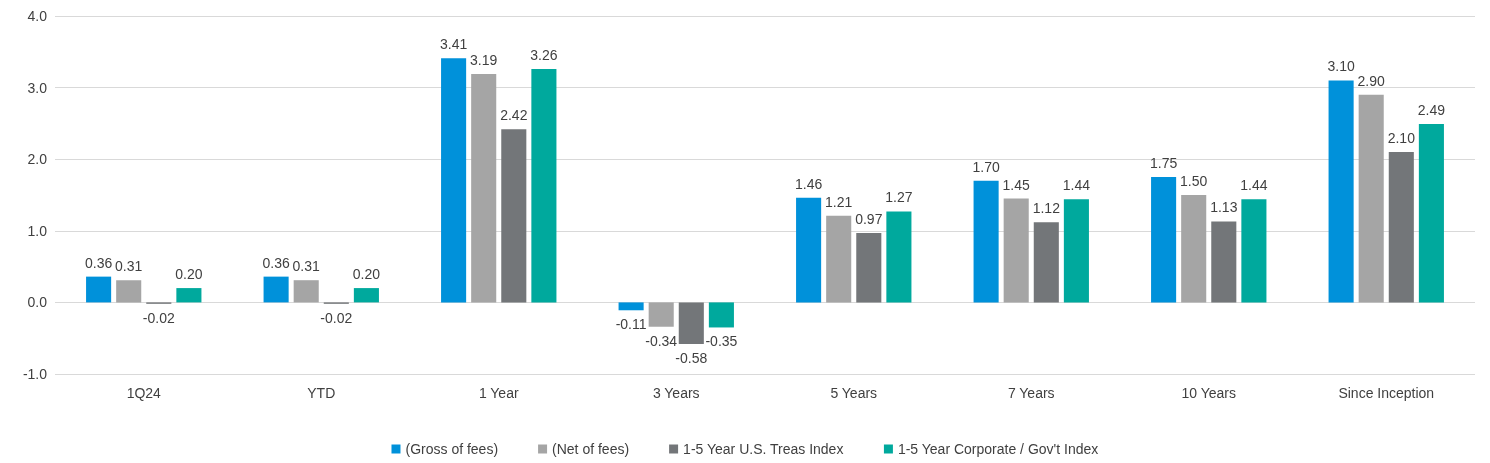 This screenshot has height=463, width=1490. What do you see at coordinates (763, 449) in the screenshot?
I see `legend-label: 1-5 Year U.S. Treas Index` at bounding box center [763, 449].